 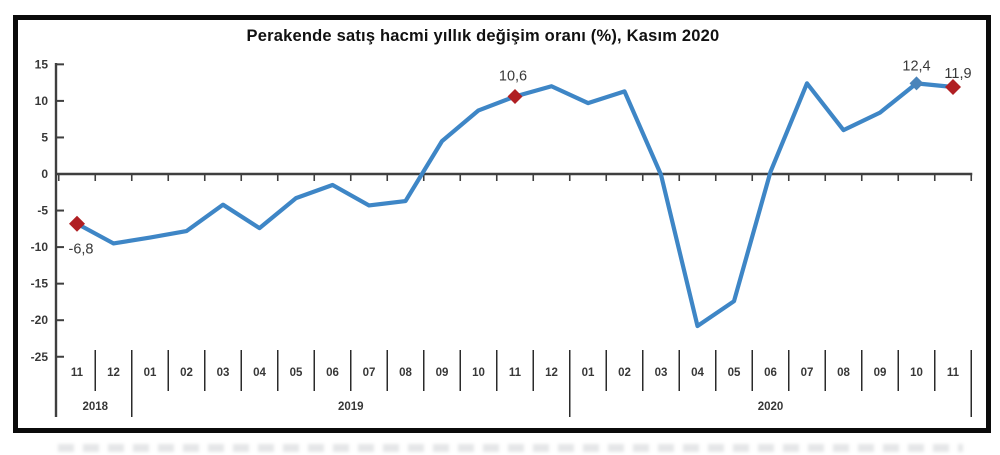 I want to click on data-point-label: 10,6, so click(x=513, y=77).